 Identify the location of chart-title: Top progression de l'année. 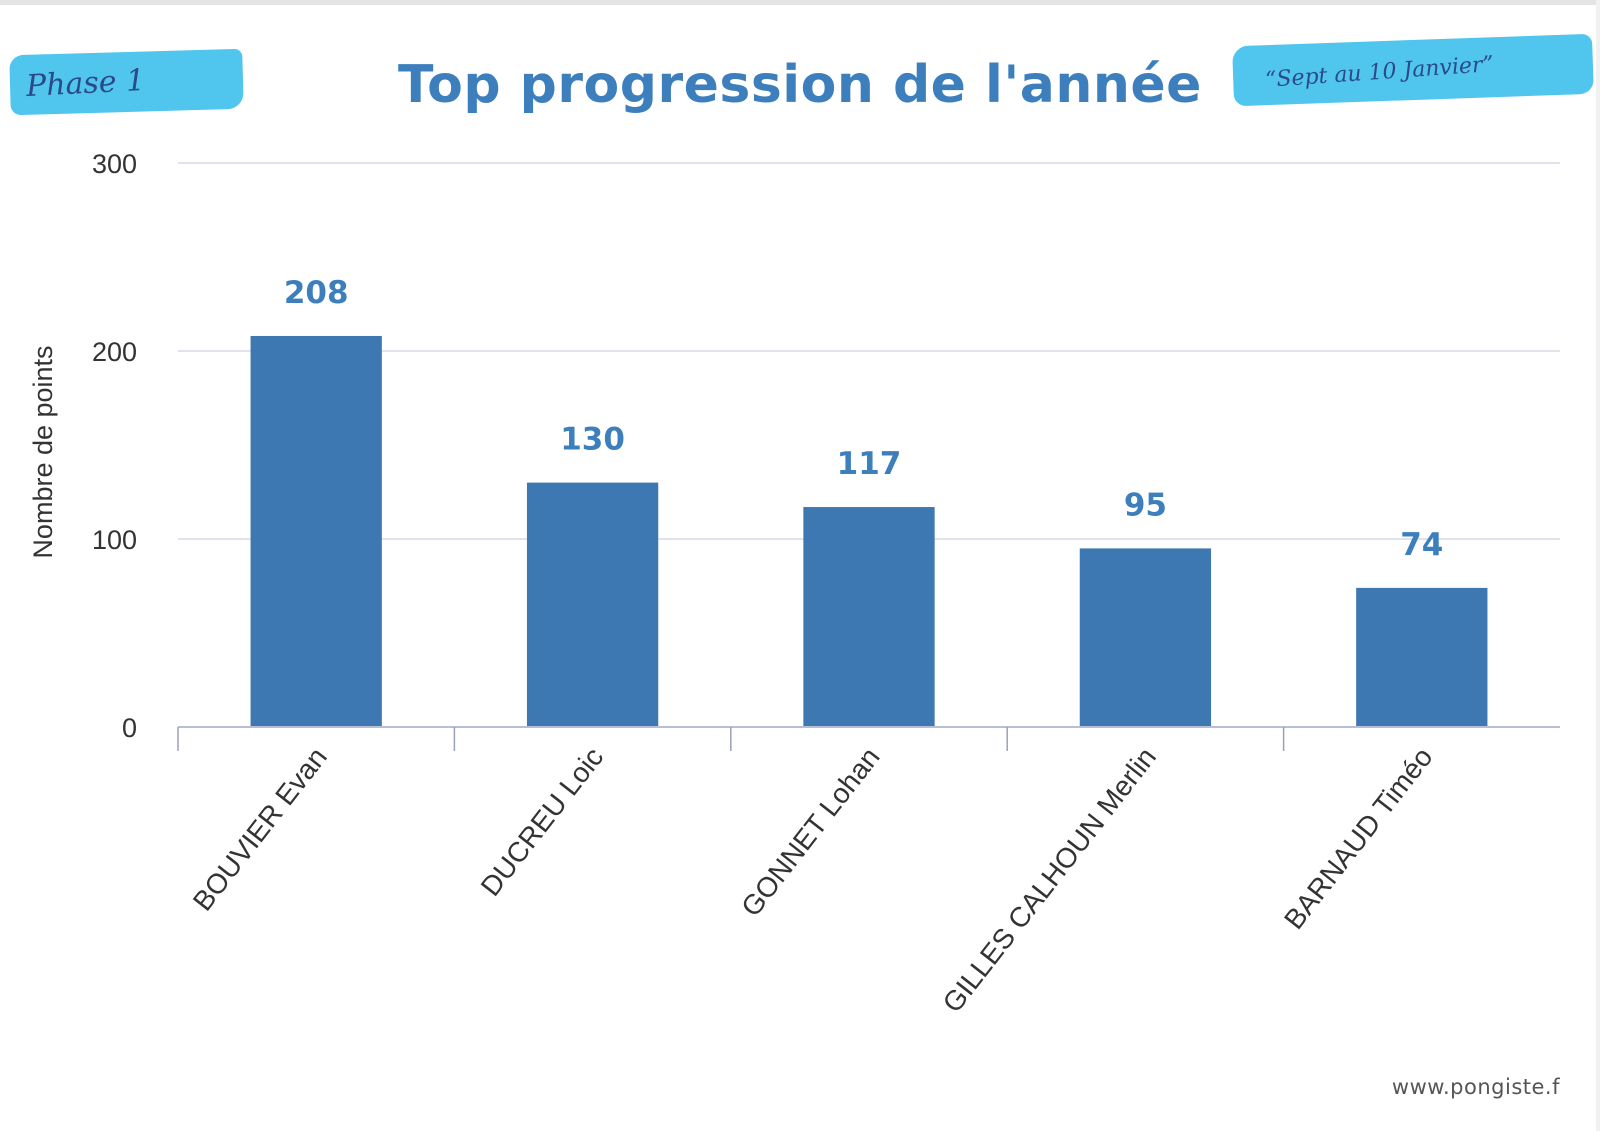
(800, 85).